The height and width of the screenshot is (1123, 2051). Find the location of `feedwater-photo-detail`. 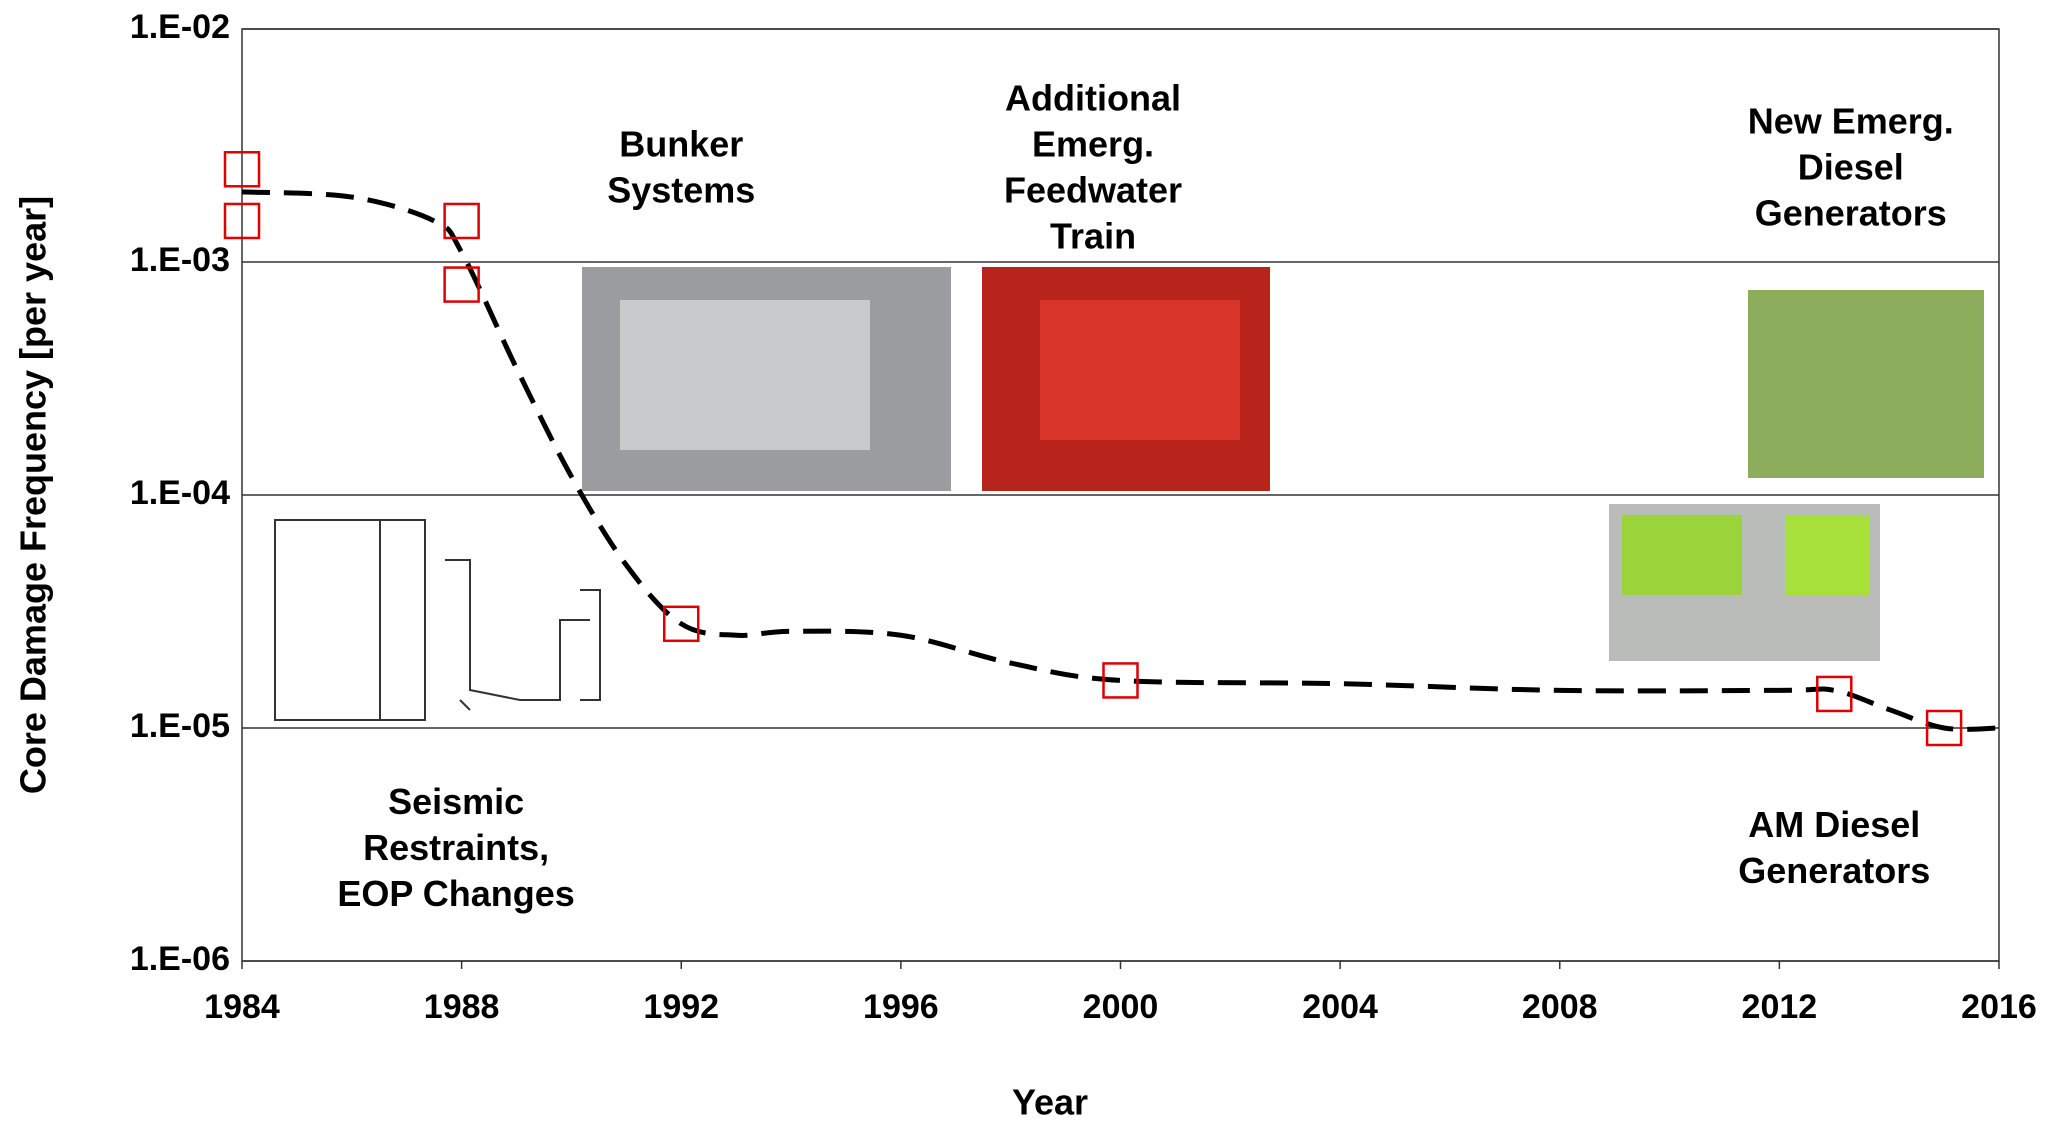

feedwater-photo-detail is located at coordinates (1140, 370).